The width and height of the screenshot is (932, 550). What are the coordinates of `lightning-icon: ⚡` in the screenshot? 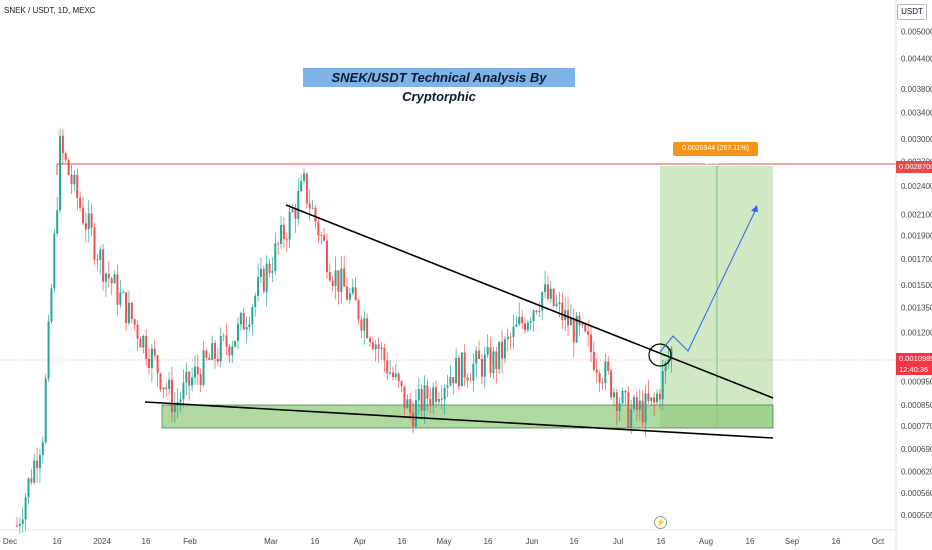 It's located at (660, 522).